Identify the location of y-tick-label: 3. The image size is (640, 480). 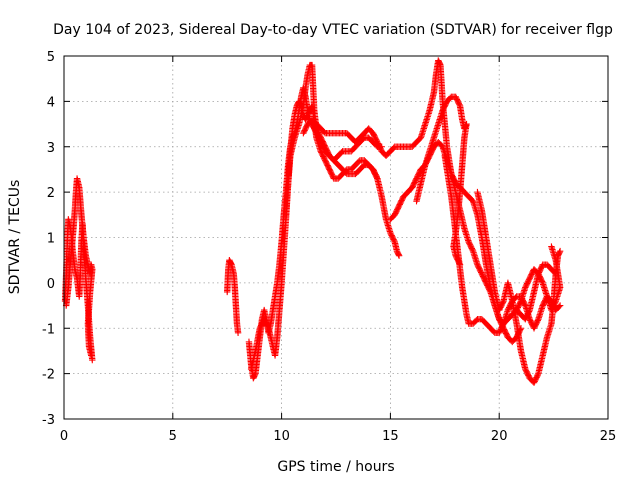
(51, 148).